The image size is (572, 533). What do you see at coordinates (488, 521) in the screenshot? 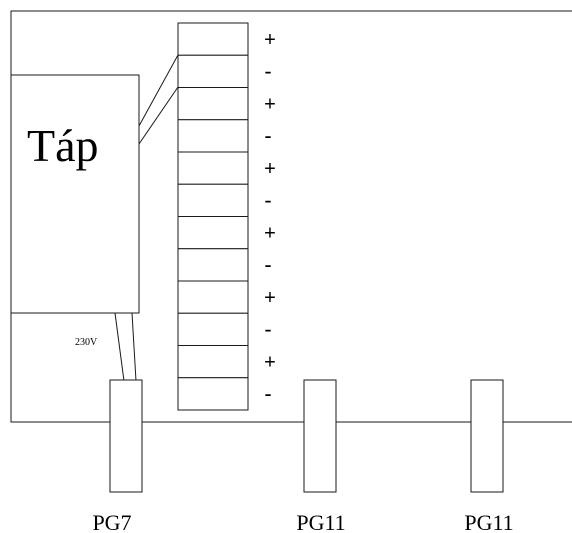
I see `cable-gland-label-3: PG11` at bounding box center [488, 521].